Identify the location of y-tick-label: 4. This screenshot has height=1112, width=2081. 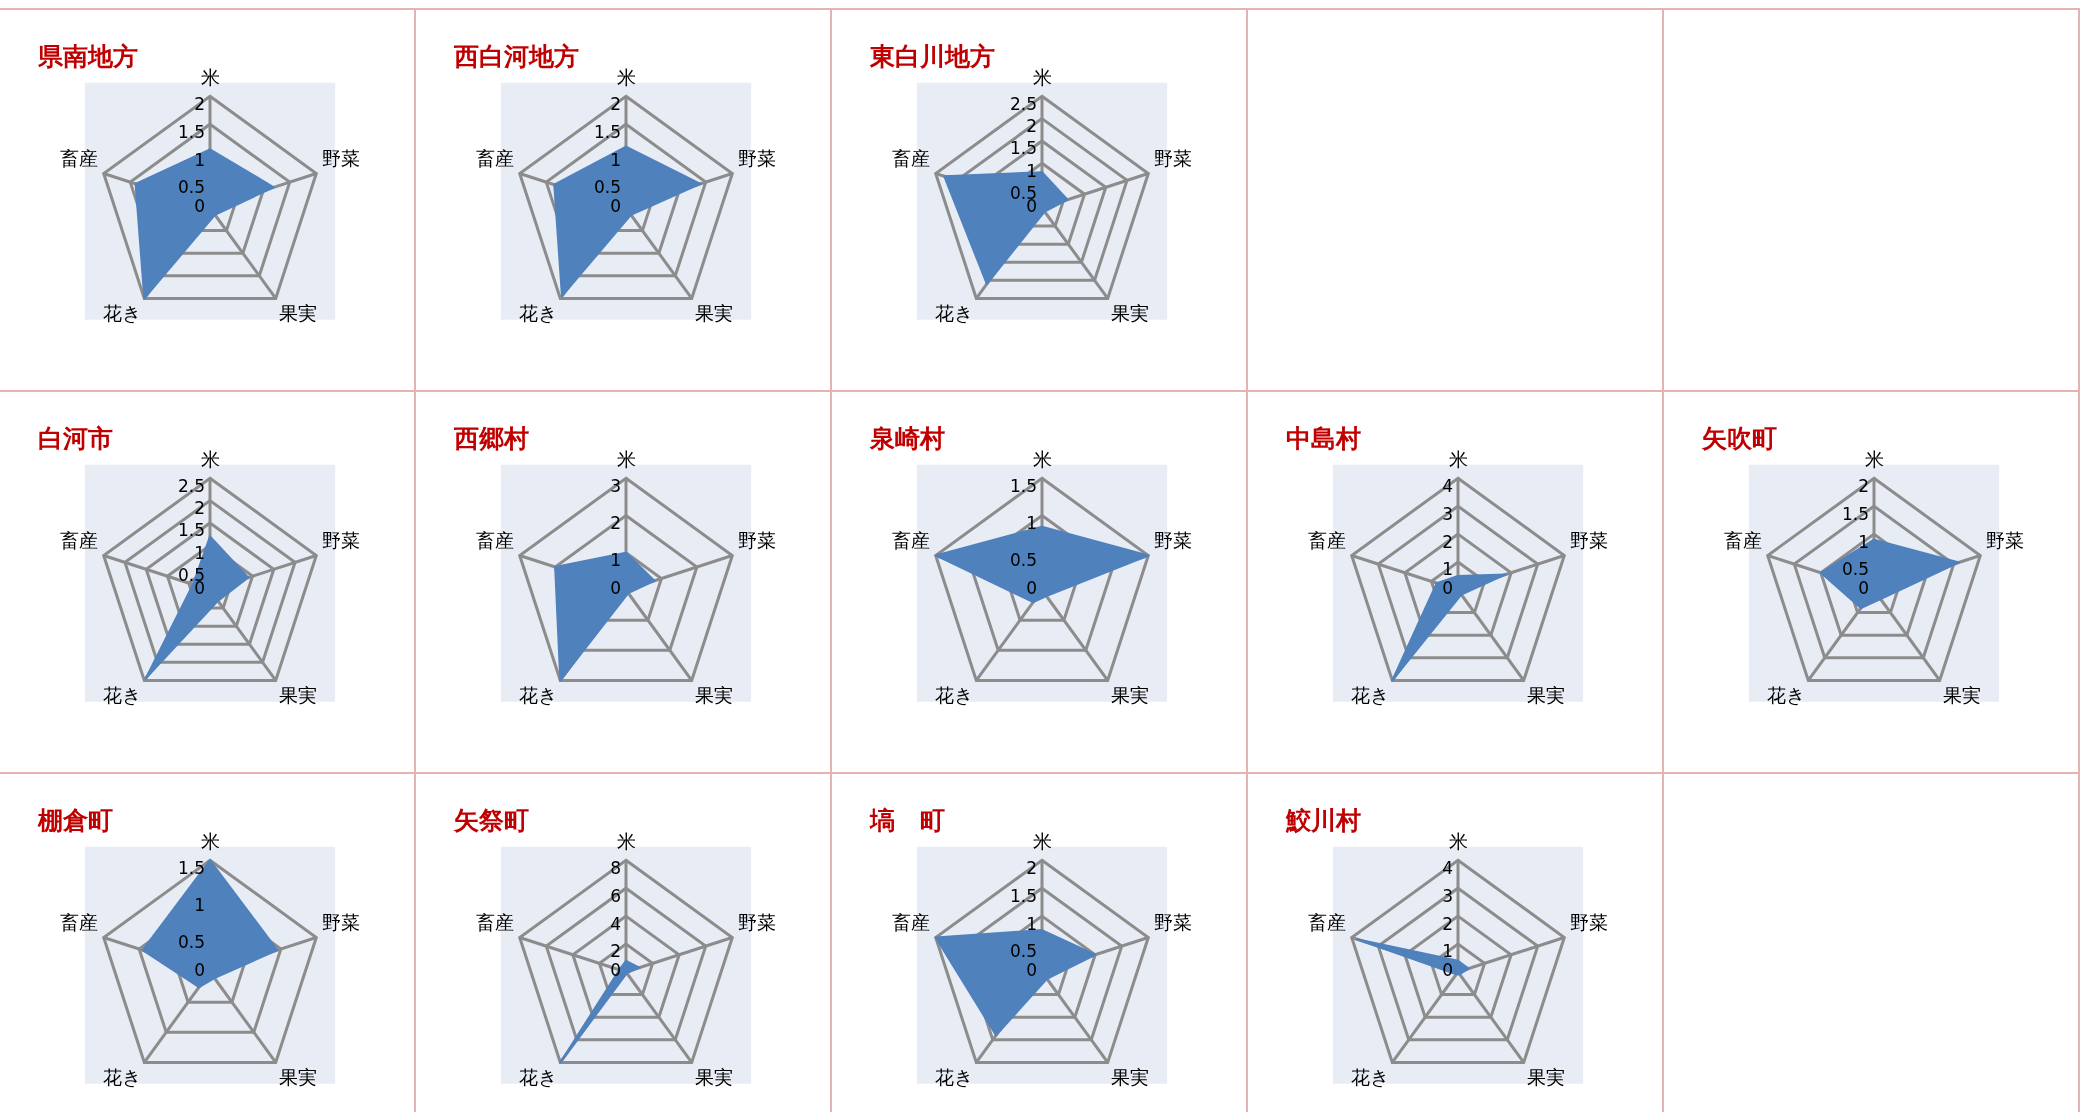
(615, 923).